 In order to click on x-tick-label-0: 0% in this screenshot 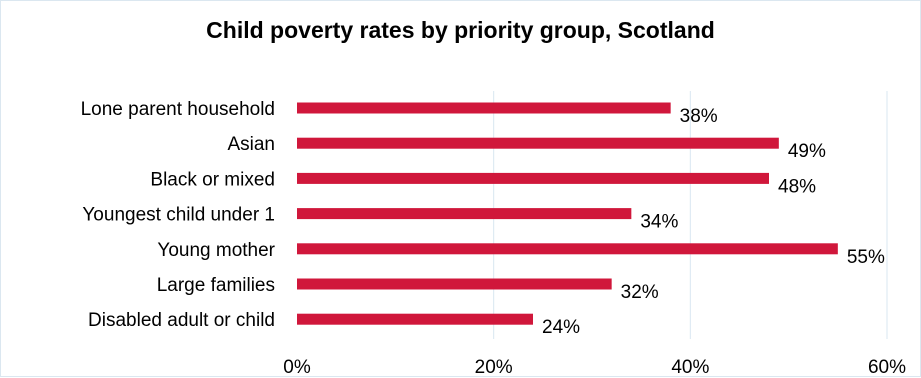, I will do `click(297, 367)`.